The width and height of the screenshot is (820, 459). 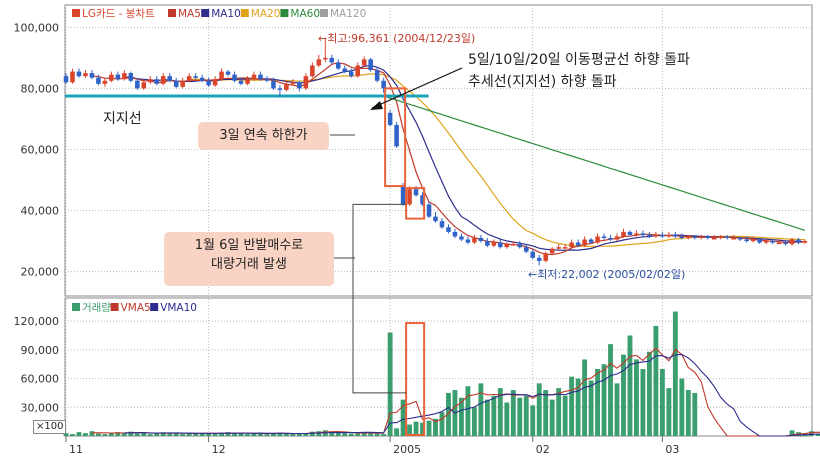 What do you see at coordinates (607, 274) in the screenshot?
I see `low-annotation: ←최저:22,002 (2005/02/02일)` at bounding box center [607, 274].